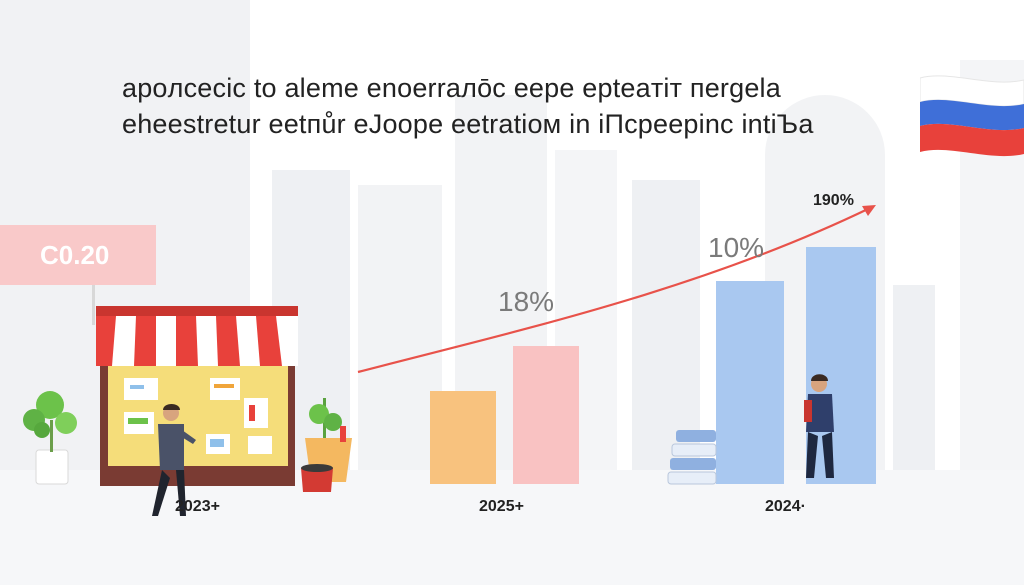 The width and height of the screenshot is (1024, 585). Describe the element at coordinates (819, 426) in the screenshot. I see `standing-man-figure` at that location.